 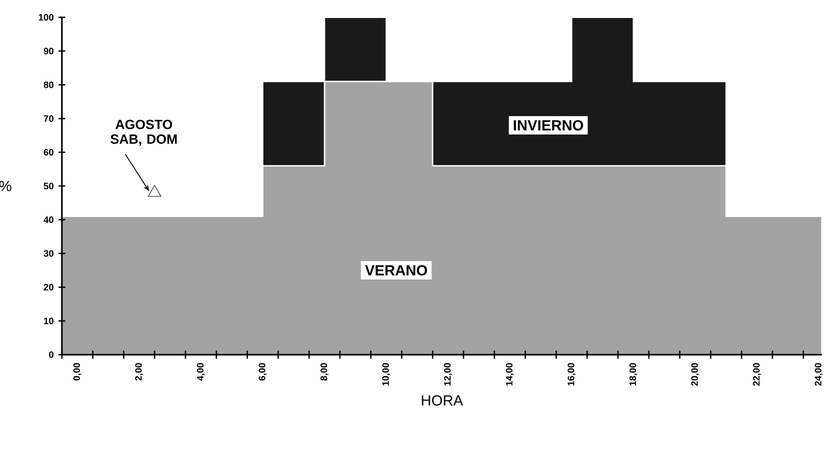 I want to click on y-tick-label: 50, so click(x=49, y=186).